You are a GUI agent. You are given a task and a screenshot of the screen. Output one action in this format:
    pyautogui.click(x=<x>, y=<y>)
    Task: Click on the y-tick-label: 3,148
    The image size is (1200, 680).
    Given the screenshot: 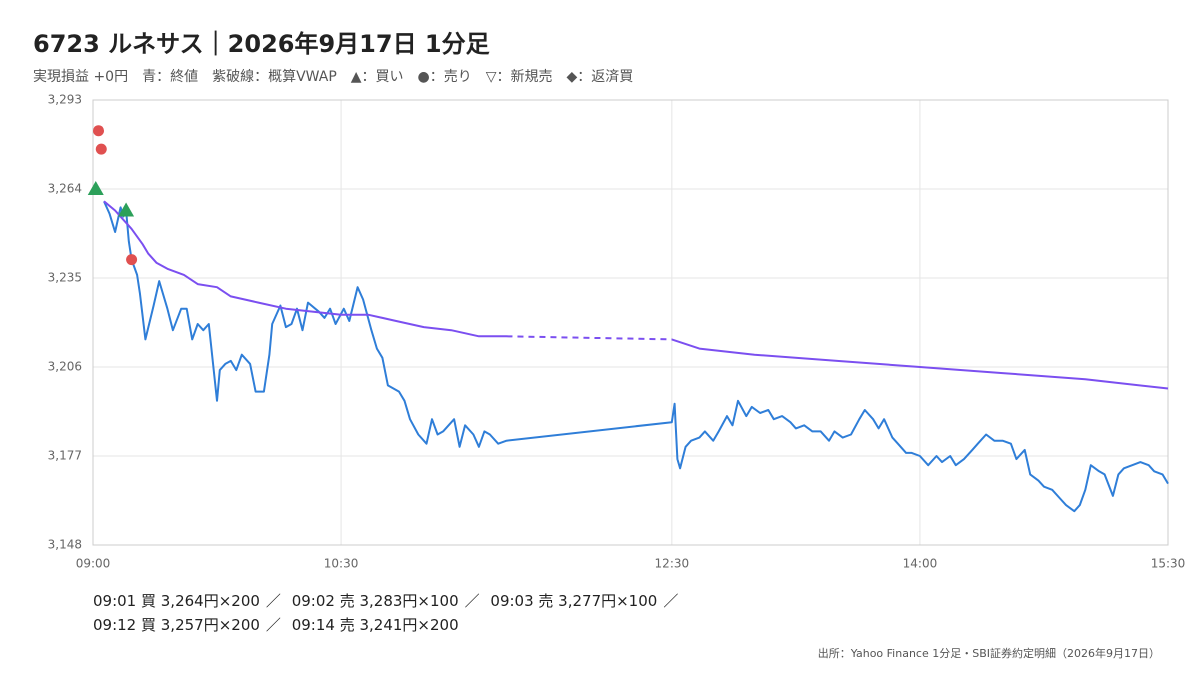 What is the action you would take?
    pyautogui.click(x=65, y=545)
    